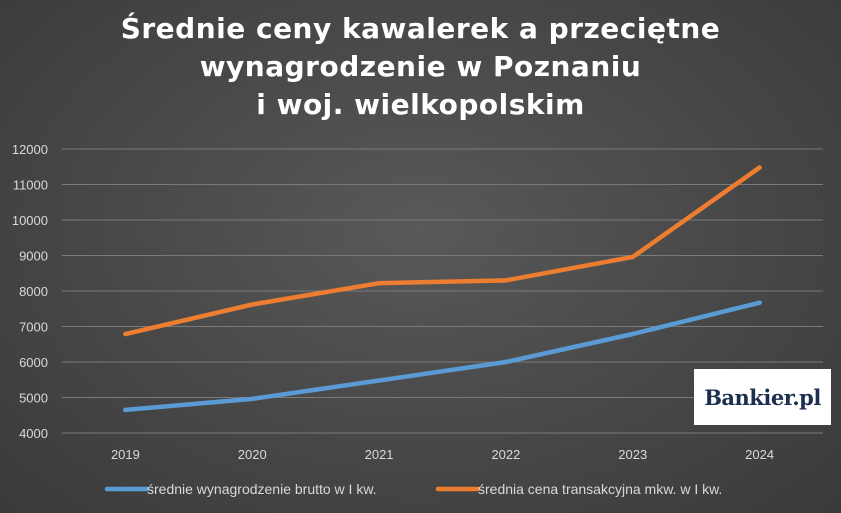 This screenshot has height=513, width=841. I want to click on chart-title-line-3: i woj. wielkopolskim, so click(420, 104).